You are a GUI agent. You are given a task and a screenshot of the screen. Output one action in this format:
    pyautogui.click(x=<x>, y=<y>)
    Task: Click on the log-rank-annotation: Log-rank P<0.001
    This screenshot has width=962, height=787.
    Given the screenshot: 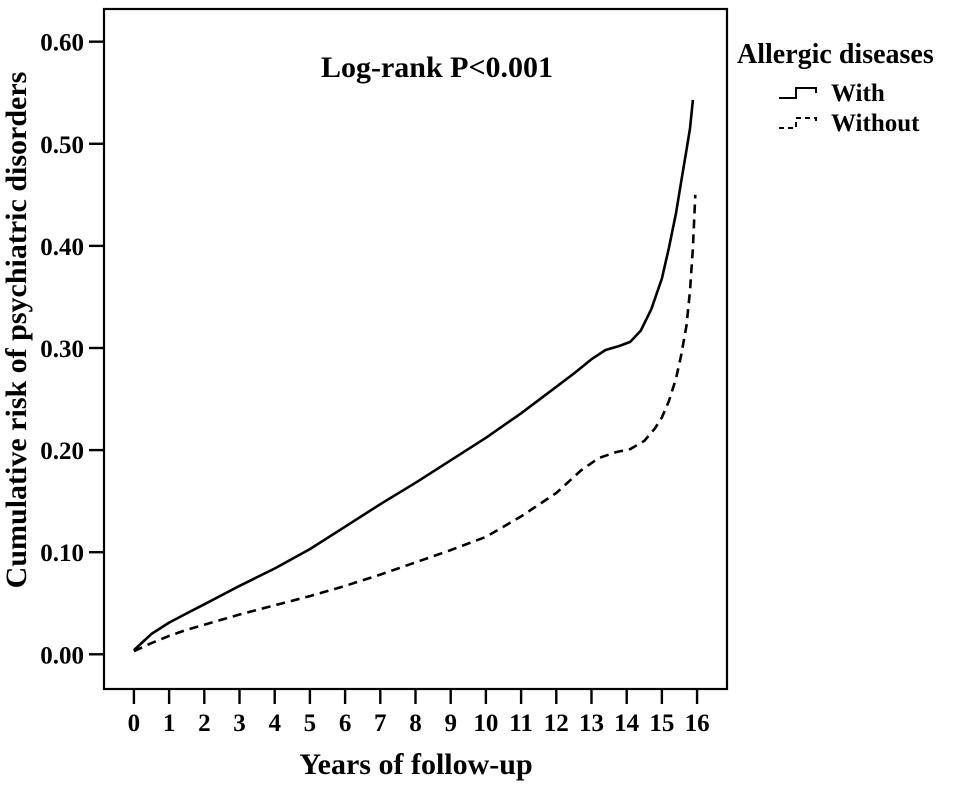 What is the action you would take?
    pyautogui.click(x=437, y=67)
    